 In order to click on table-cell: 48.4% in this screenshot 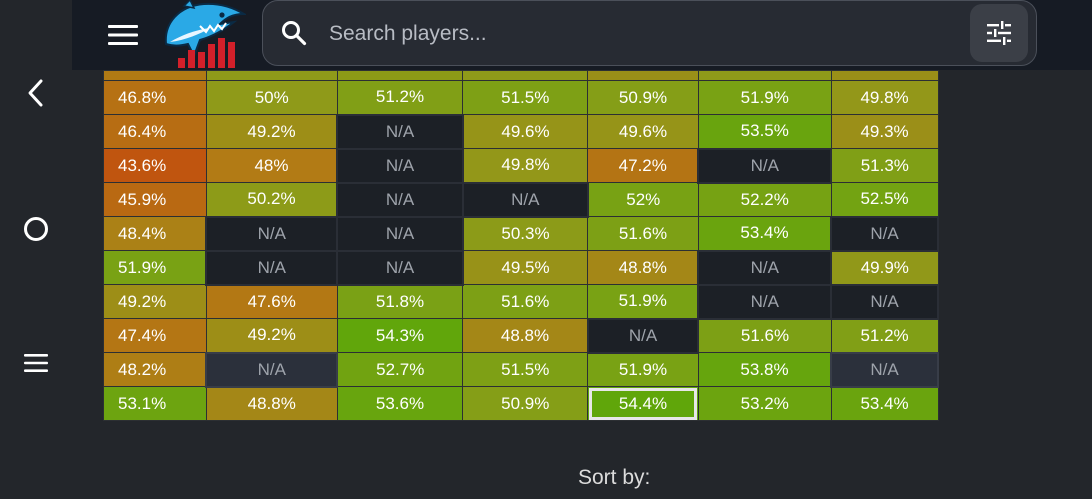, I will do `click(155, 233)`.